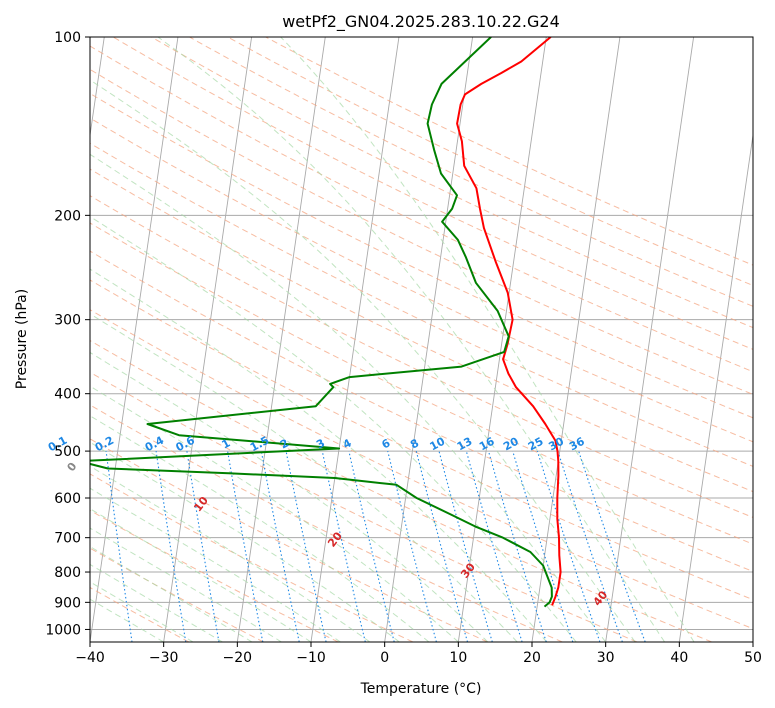 The image size is (775, 708). Describe the element at coordinates (606, 658) in the screenshot. I see `x-tick-label: 30` at that location.